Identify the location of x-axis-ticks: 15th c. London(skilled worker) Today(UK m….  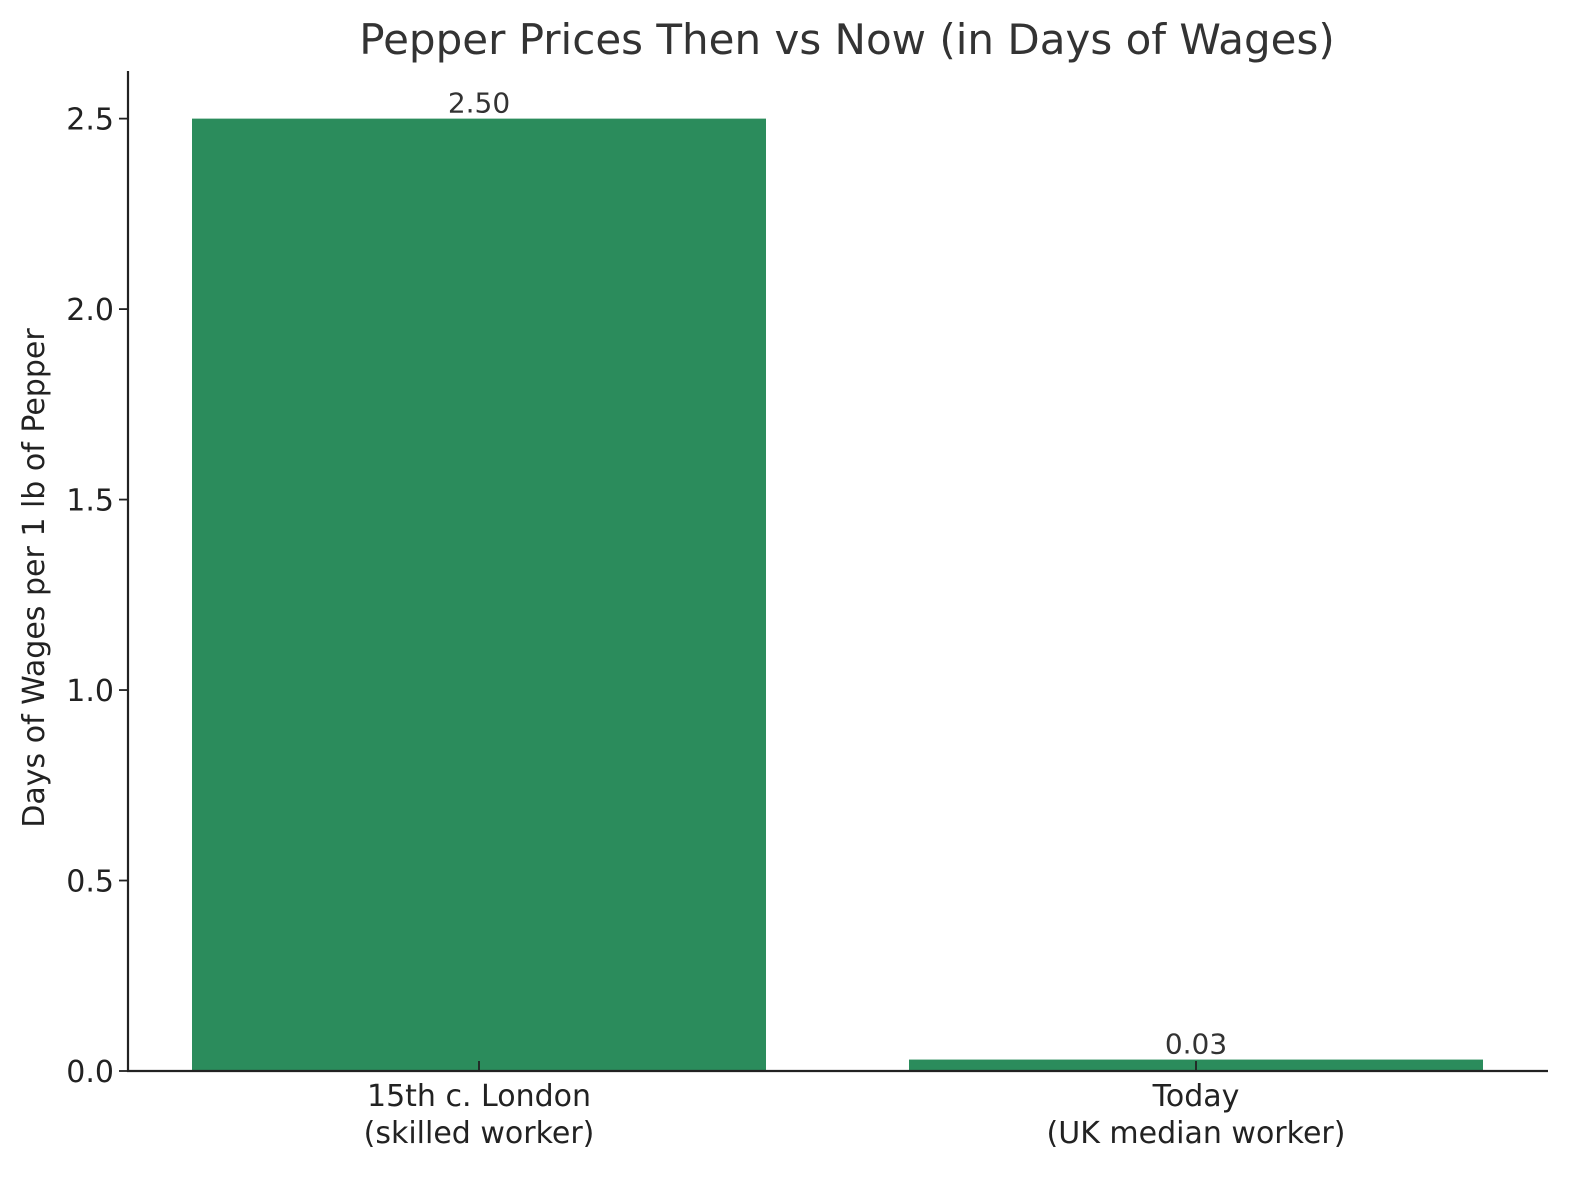
(855, 1106).